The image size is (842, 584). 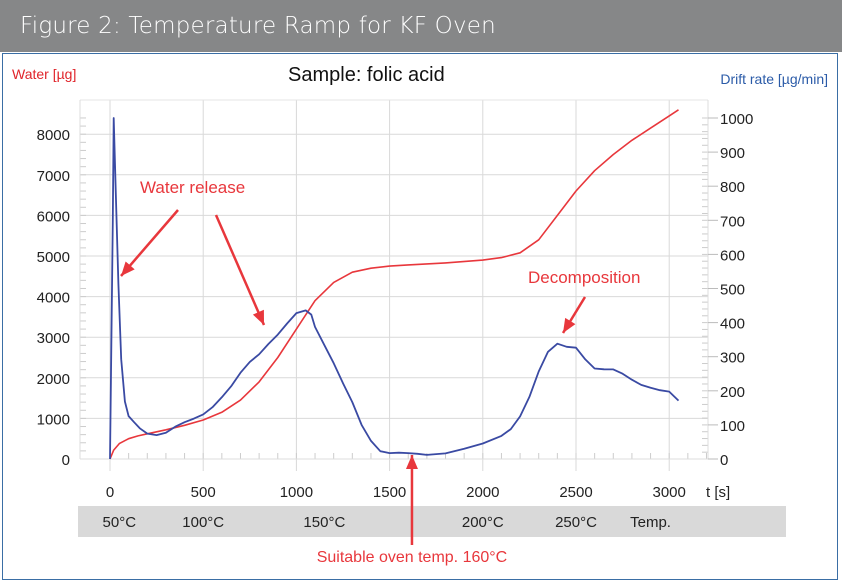 I want to click on y-right-tick-label: 900, so click(x=732, y=153).